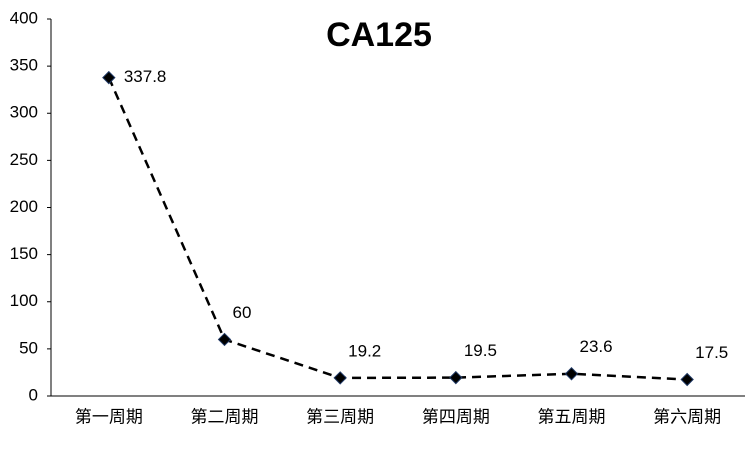  What do you see at coordinates (687, 416) in the screenshot?
I see `x-tick-label: 第六周期` at bounding box center [687, 416].